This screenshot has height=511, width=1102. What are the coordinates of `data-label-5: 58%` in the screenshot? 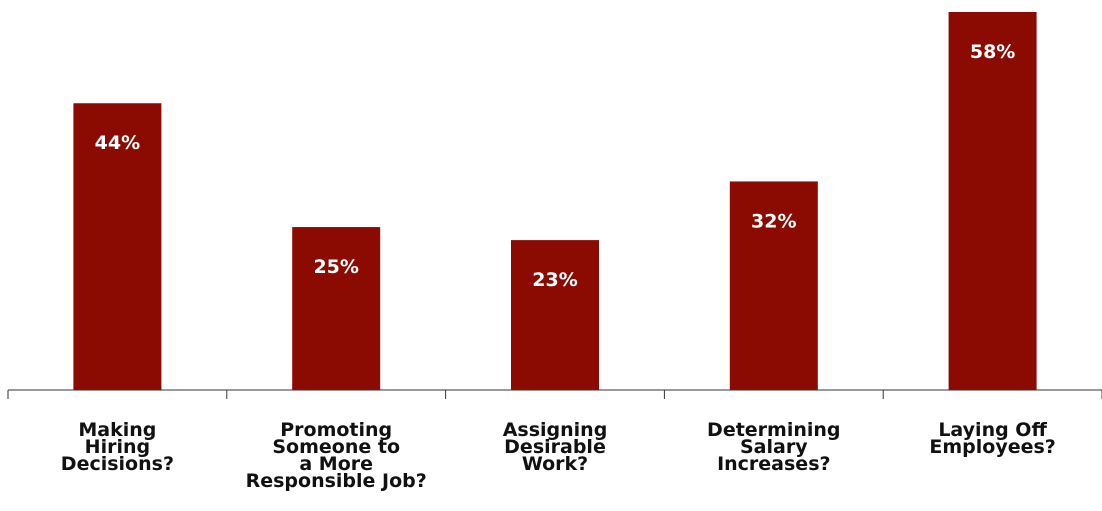 It's located at (992, 52).